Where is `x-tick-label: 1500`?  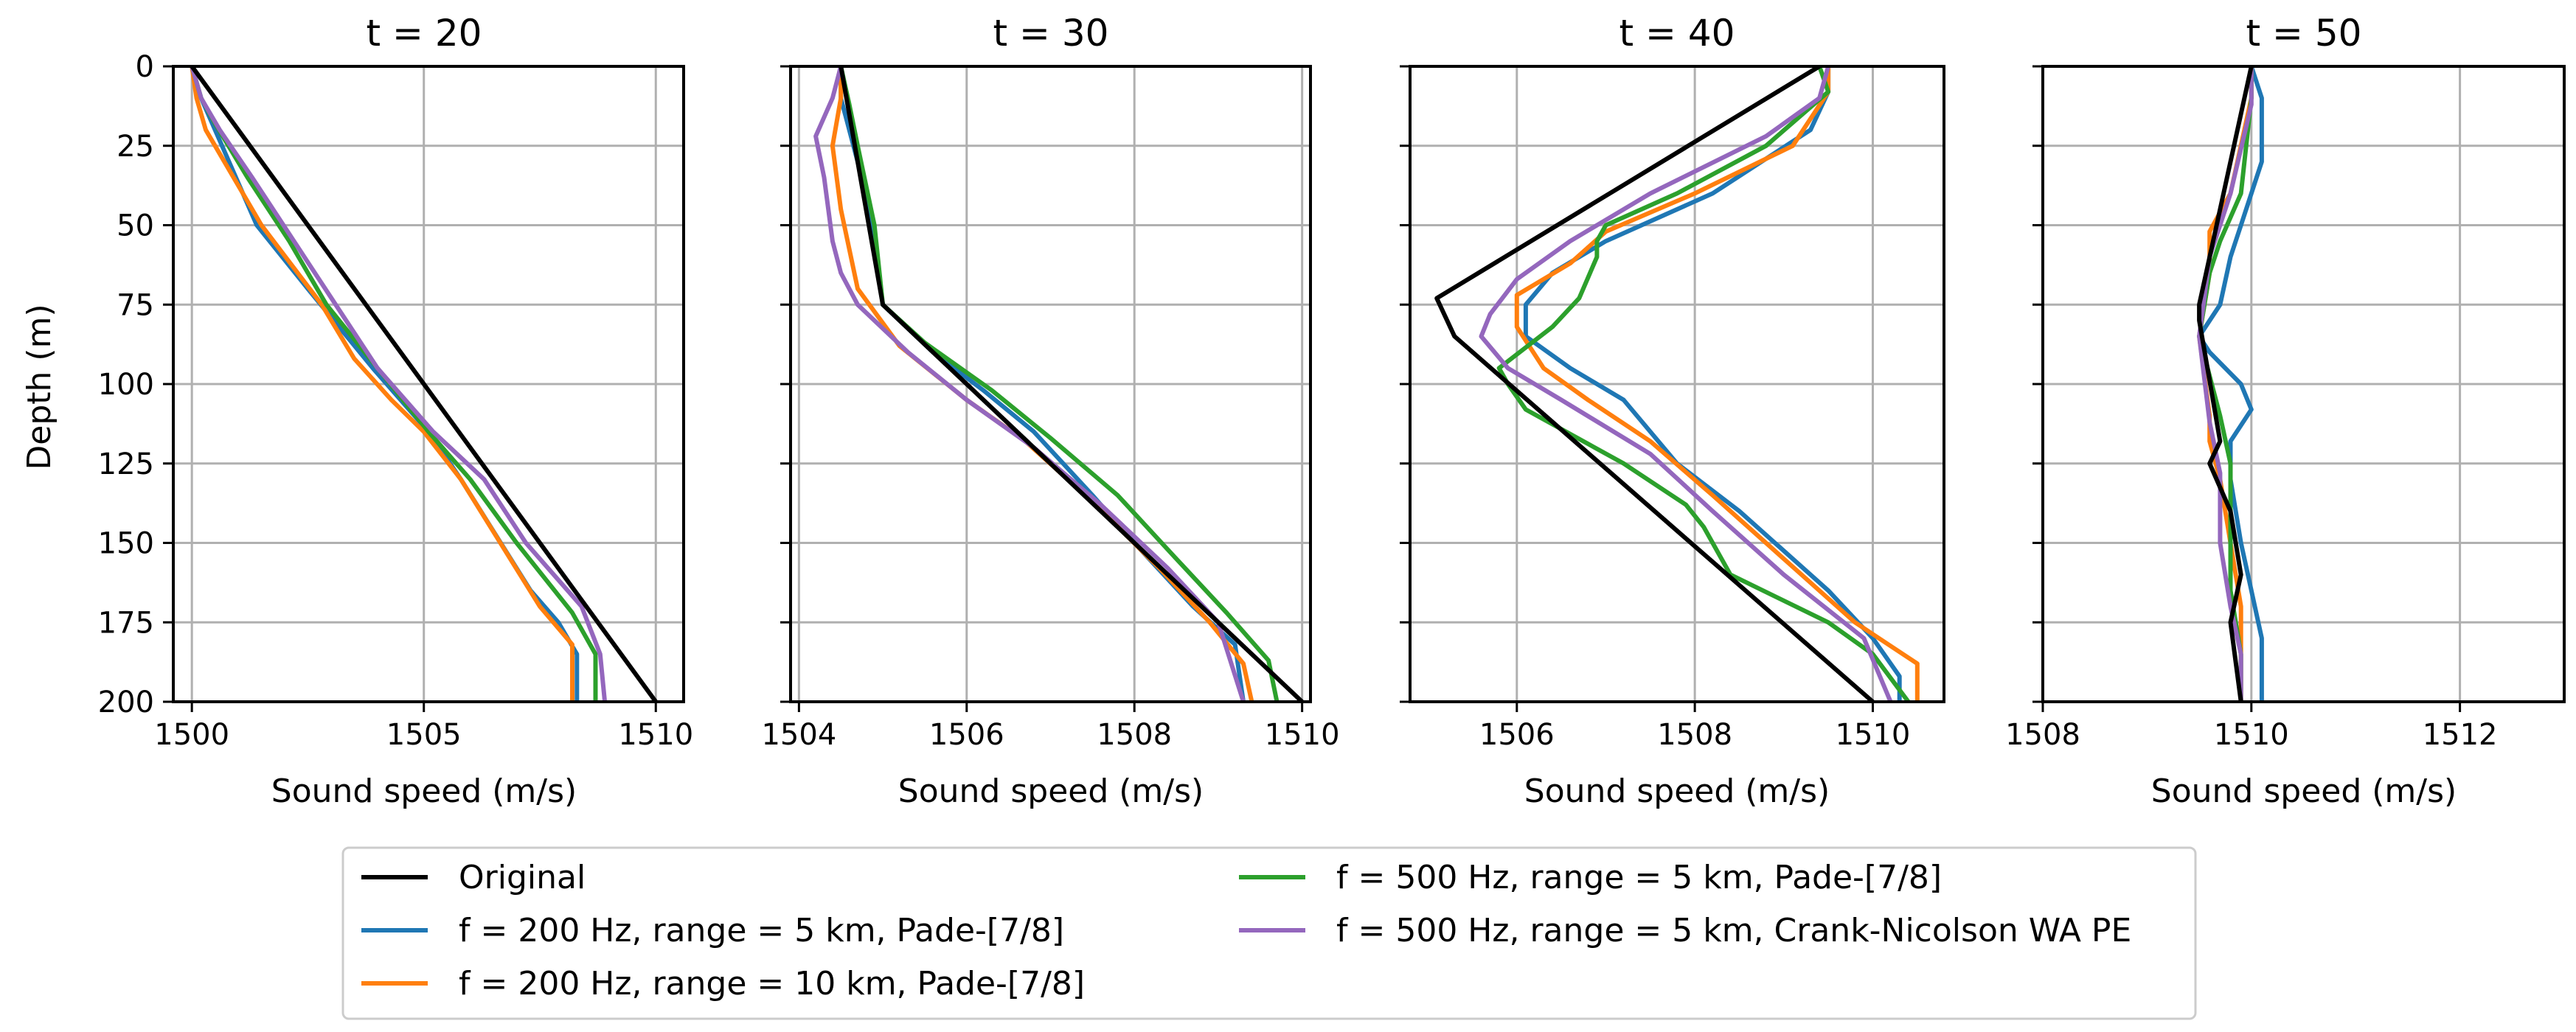
x-tick-label: 1500 is located at coordinates (191, 735).